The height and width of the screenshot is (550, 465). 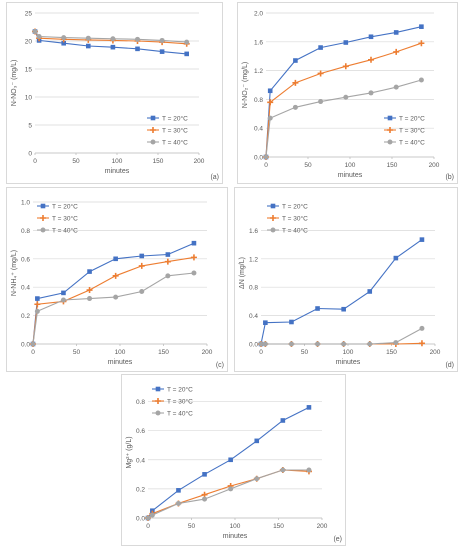 What do you see at coordinates (14, 83) in the screenshot?
I see `y-axis-title: N-NO₃⁻ (mg/L)` at bounding box center [14, 83].